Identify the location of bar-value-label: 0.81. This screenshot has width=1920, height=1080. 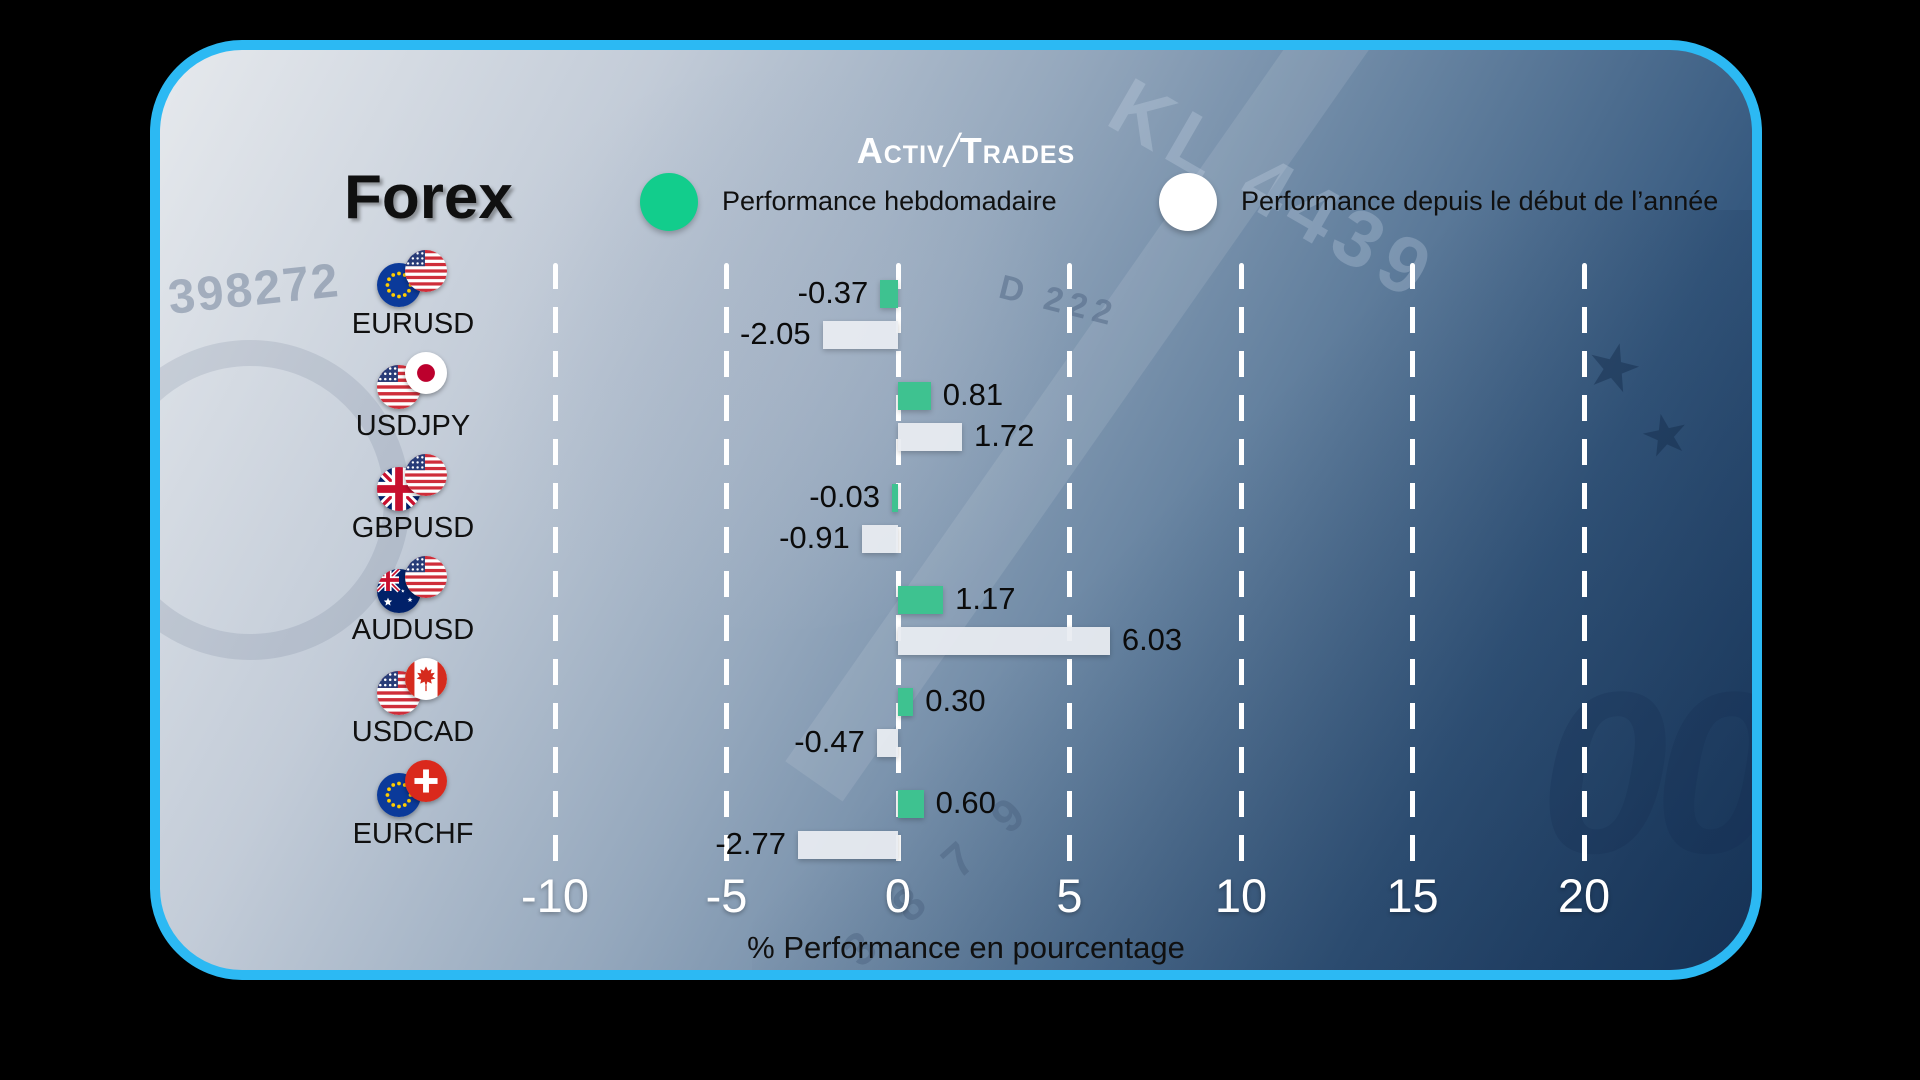
(973, 394).